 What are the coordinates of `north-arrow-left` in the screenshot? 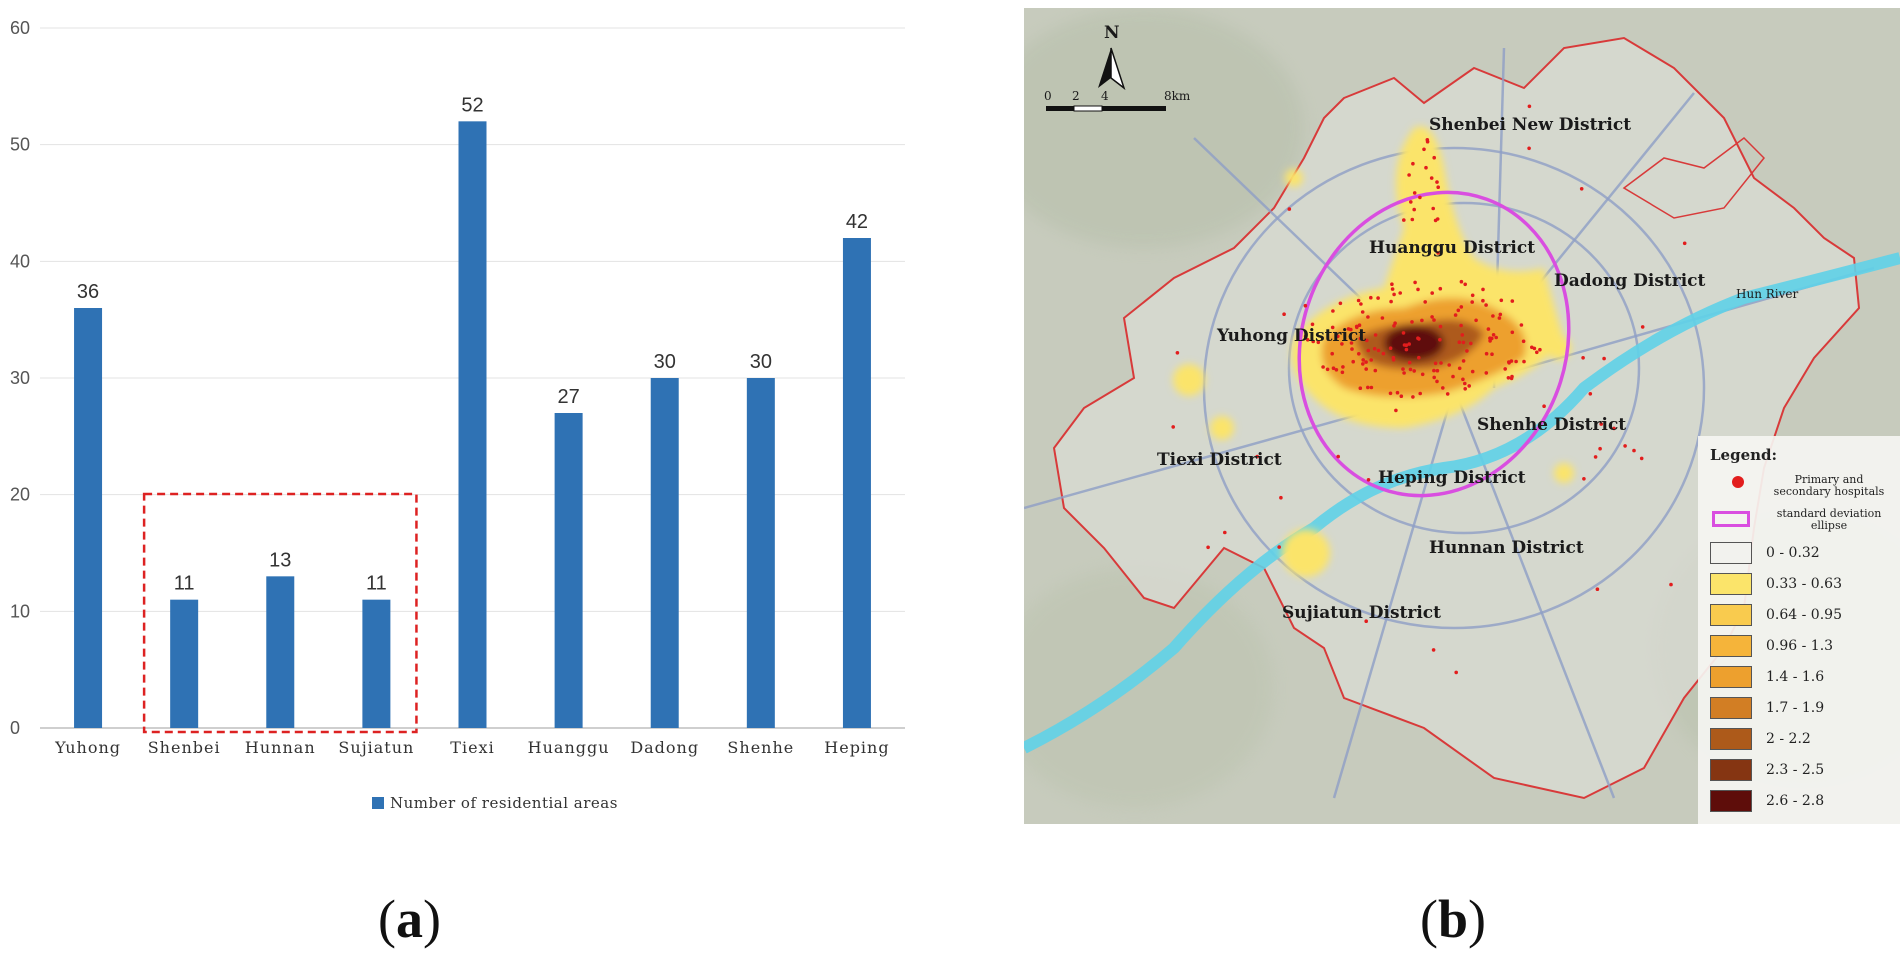 It's located at (1104, 68).